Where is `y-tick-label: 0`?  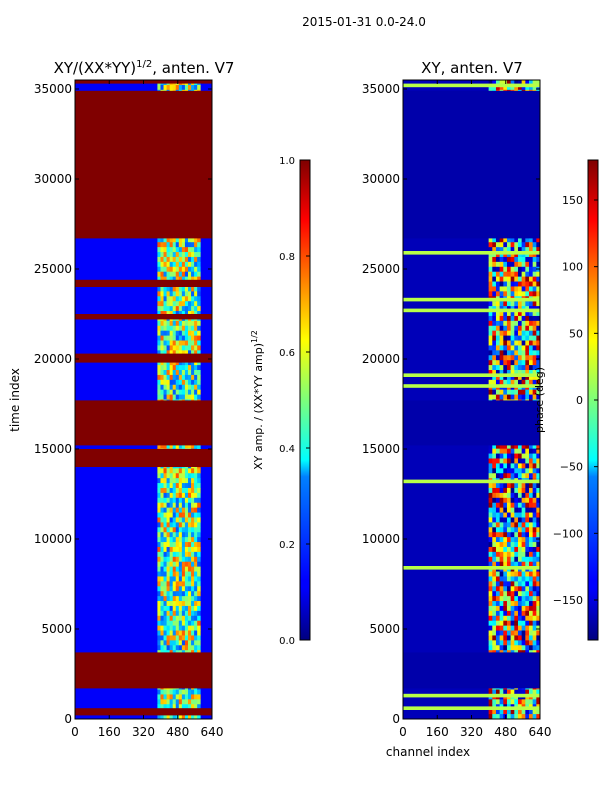 y-tick-label: 0 is located at coordinates (396, 719).